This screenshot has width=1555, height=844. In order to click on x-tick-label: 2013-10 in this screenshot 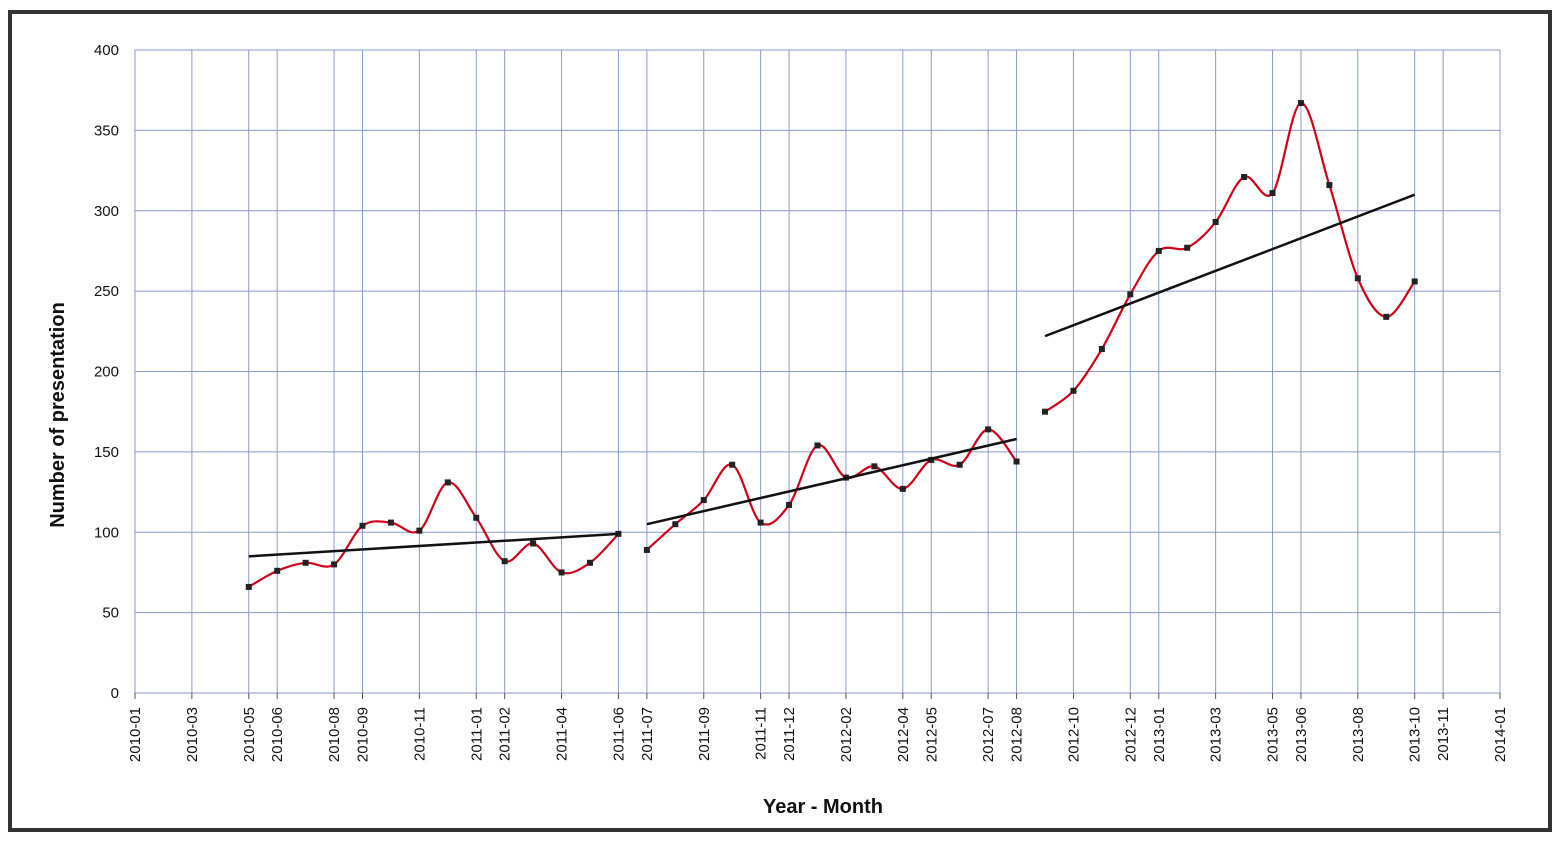, I will do `click(1415, 734)`.